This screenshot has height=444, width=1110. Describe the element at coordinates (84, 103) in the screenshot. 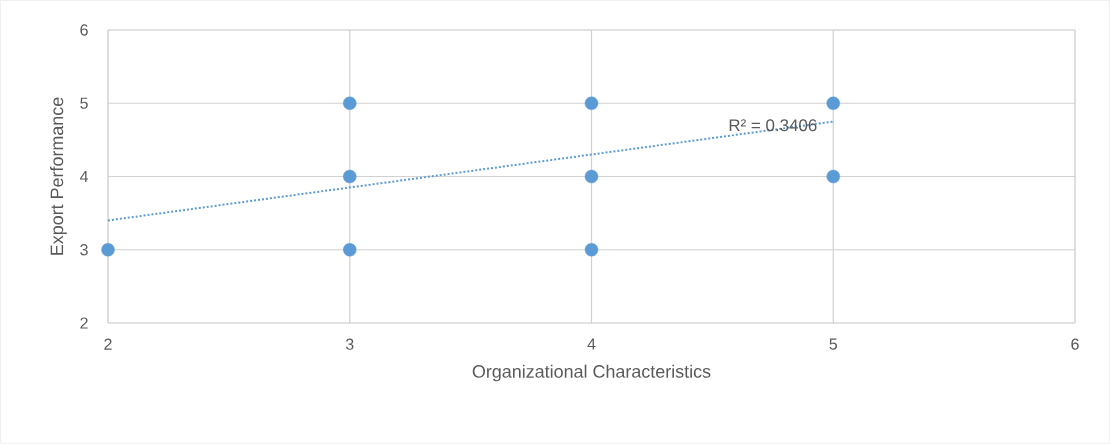

I see `y-tick-label: 5` at that location.